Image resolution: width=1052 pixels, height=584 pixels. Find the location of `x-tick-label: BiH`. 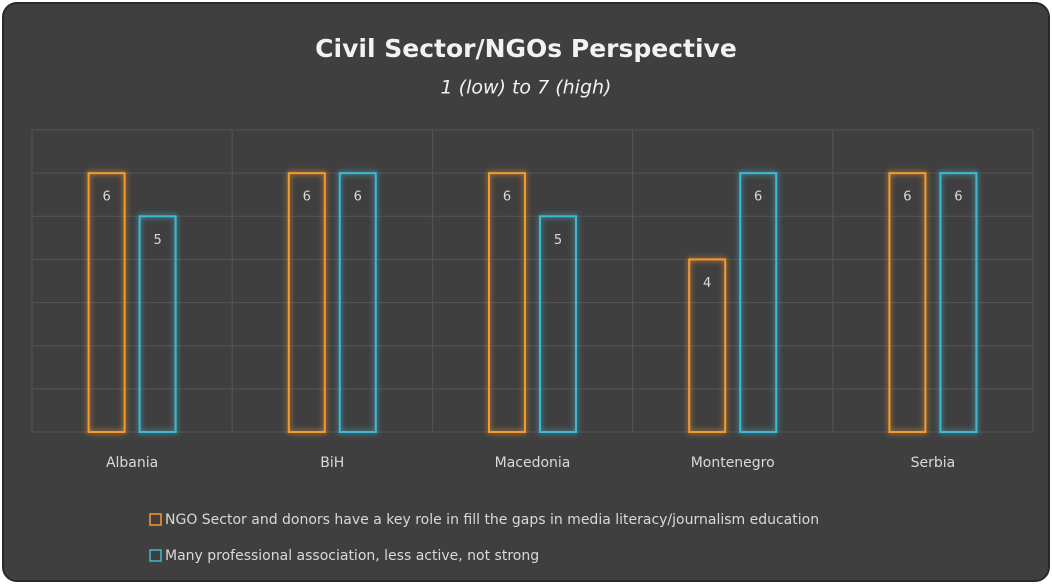

x-tick-label: BiH is located at coordinates (332, 463).